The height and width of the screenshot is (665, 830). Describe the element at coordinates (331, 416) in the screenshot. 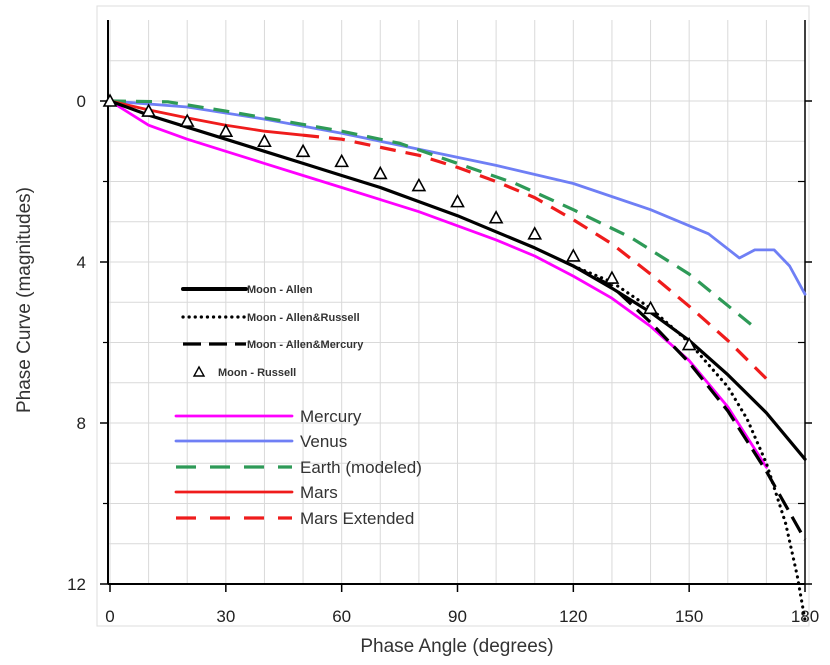

I see `legend-label-mercury: Mercury` at that location.